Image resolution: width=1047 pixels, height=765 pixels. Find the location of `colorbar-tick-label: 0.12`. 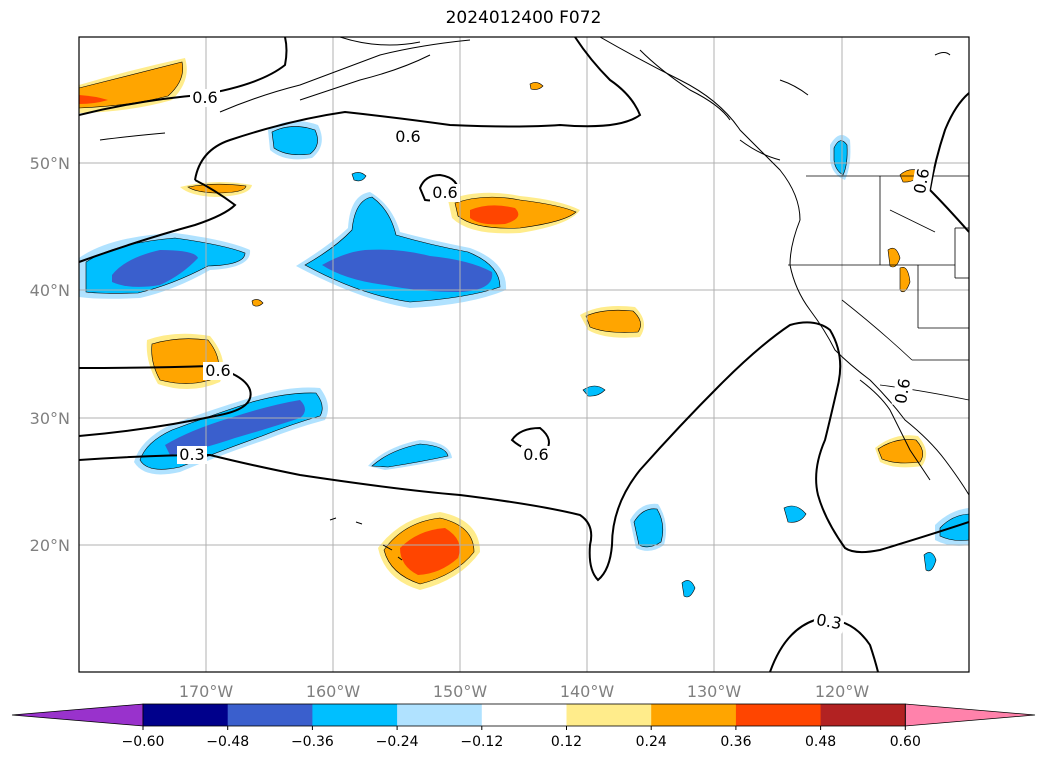

colorbar-tick-label: 0.12 is located at coordinates (566, 742).